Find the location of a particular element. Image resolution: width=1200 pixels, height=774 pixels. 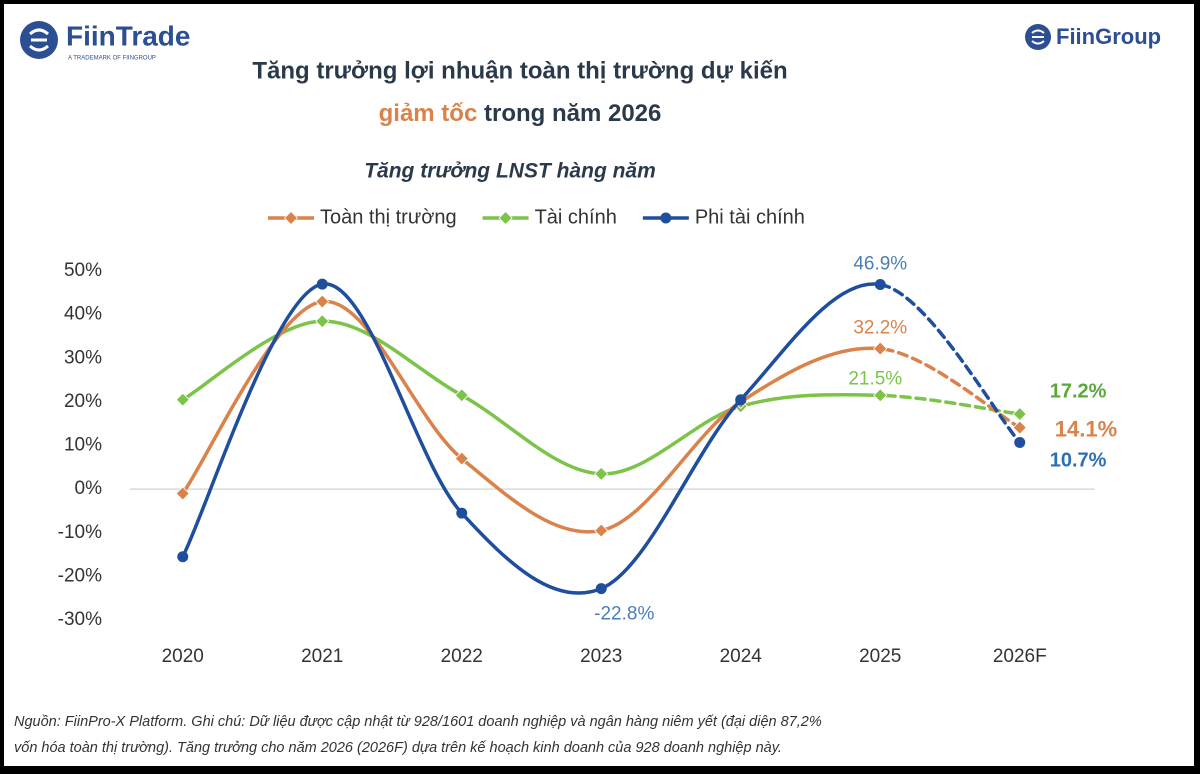

legend-item: Toàn thị trường is located at coordinates (362, 217).